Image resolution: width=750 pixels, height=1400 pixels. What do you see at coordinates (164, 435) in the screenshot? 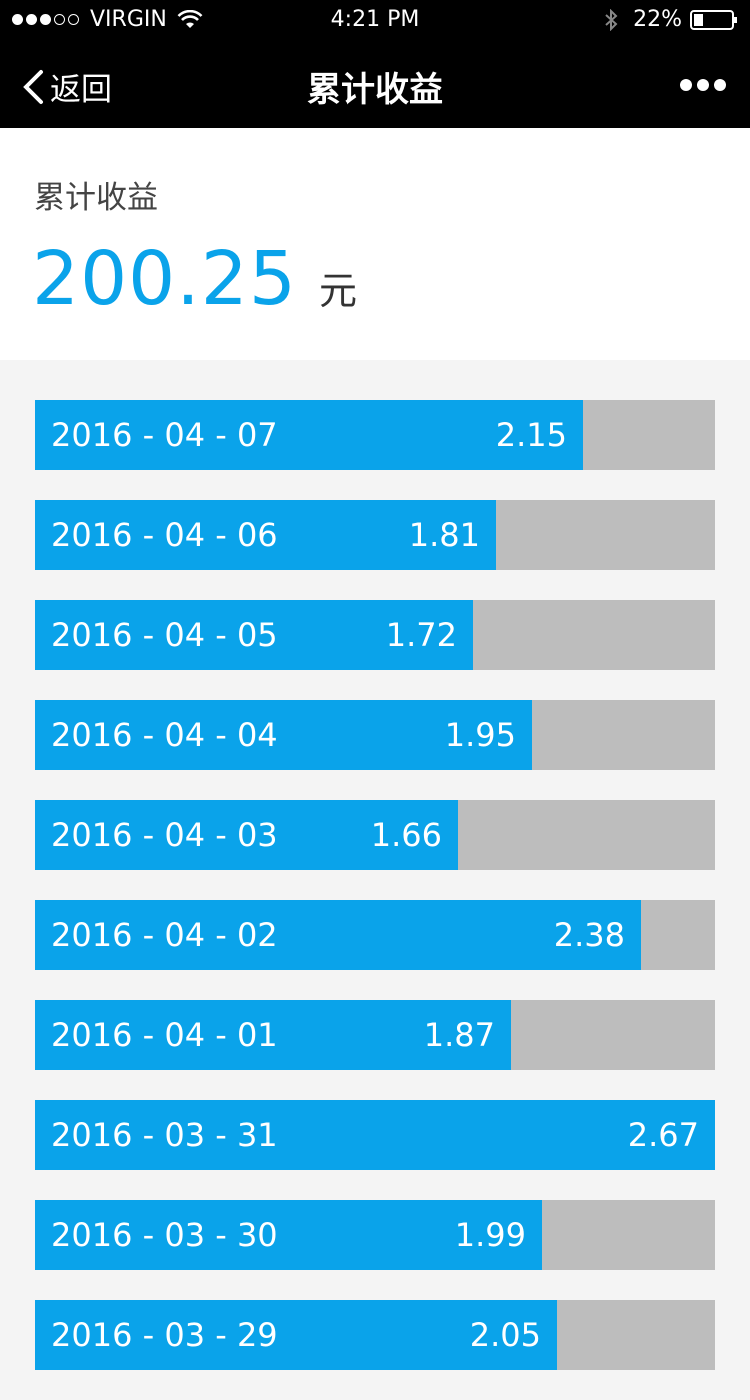
I see `earnings-date: 2016 - 04 - 07` at bounding box center [164, 435].